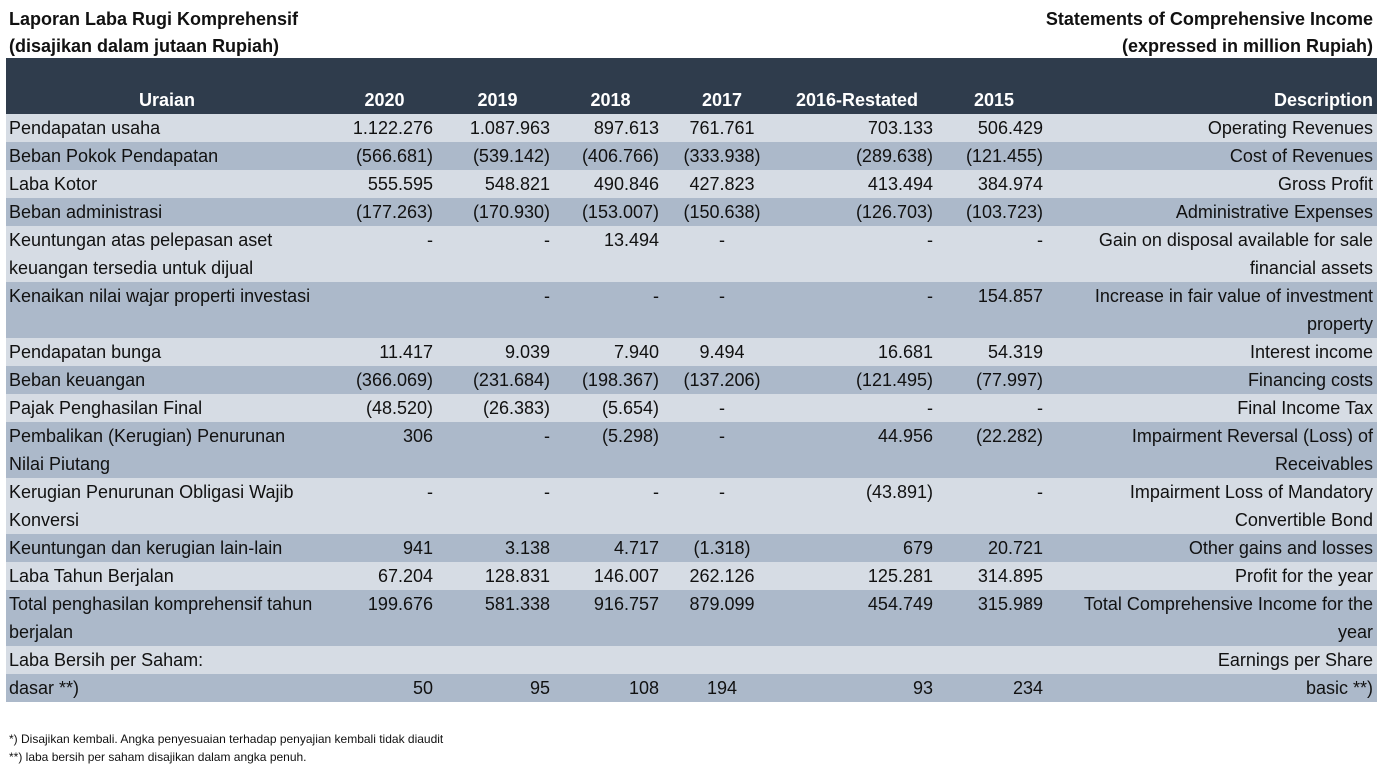 This screenshot has height=774, width=1385. What do you see at coordinates (1214, 688) in the screenshot?
I see `row-description: basic **)` at bounding box center [1214, 688].